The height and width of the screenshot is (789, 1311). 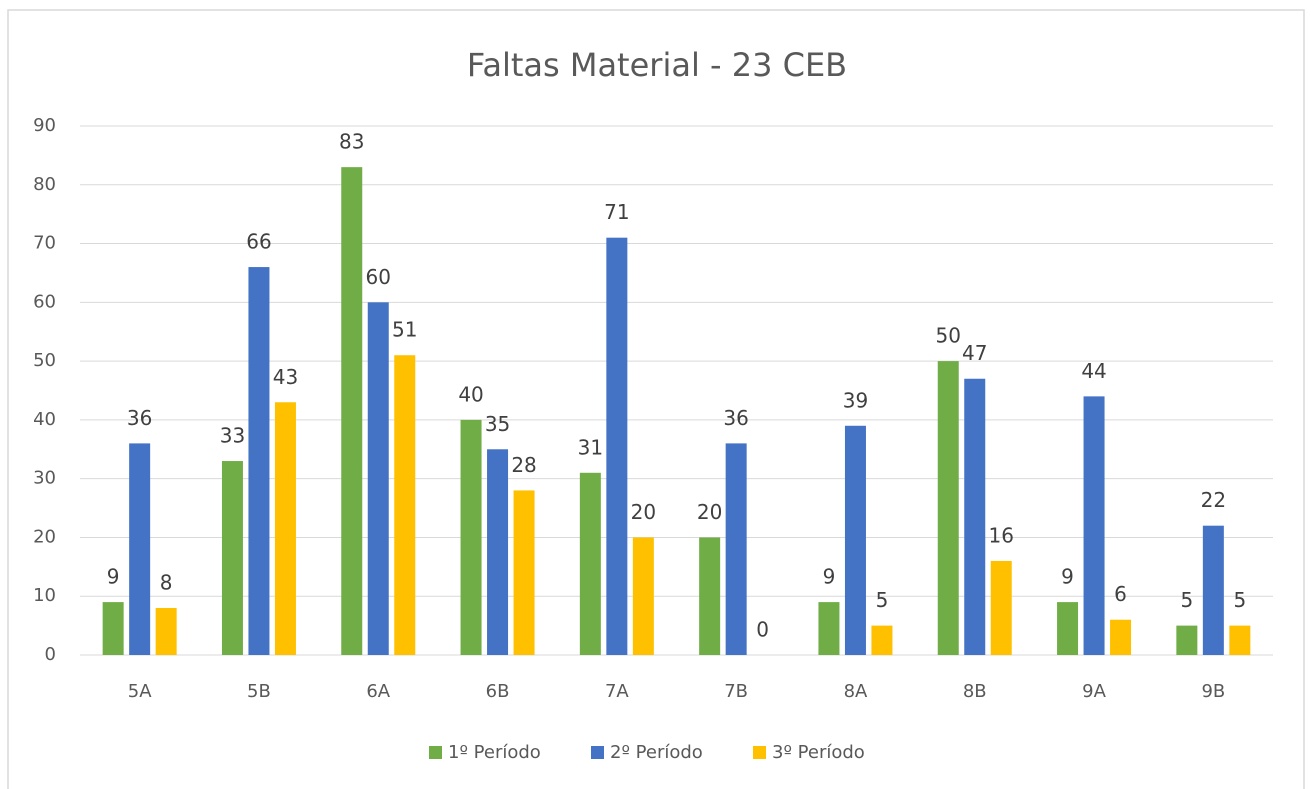 What do you see at coordinates (378, 691) in the screenshot?
I see `x-tick-label: 6A` at bounding box center [378, 691].